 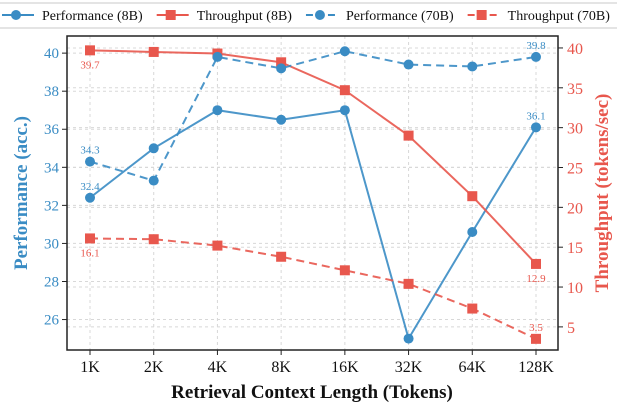 What do you see at coordinates (536, 367) in the screenshot?
I see `x-tick-label: 128K` at bounding box center [536, 367].